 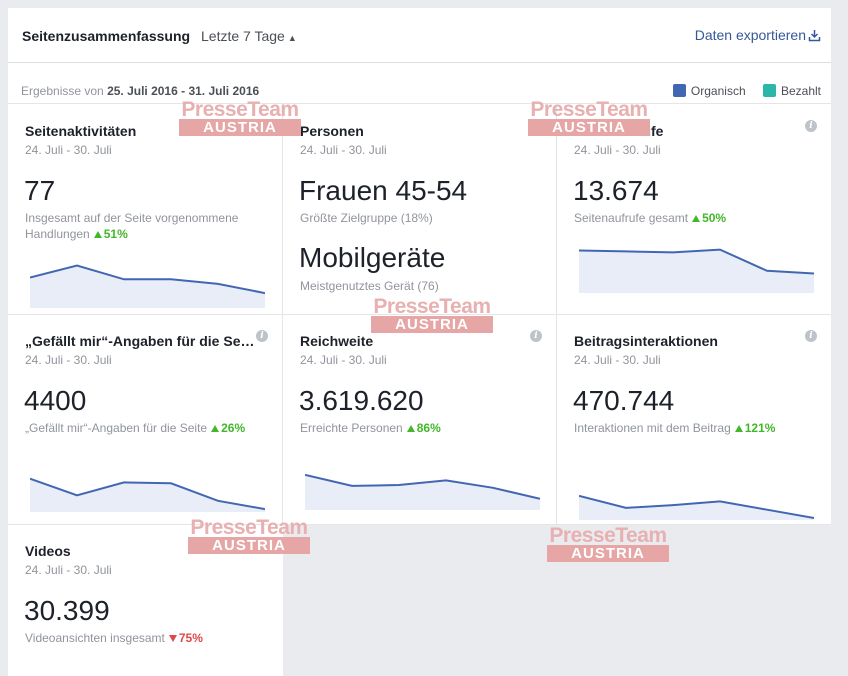 I want to click on top-audience-description: Größte Zielgruppe (18%), so click(x=366, y=218).